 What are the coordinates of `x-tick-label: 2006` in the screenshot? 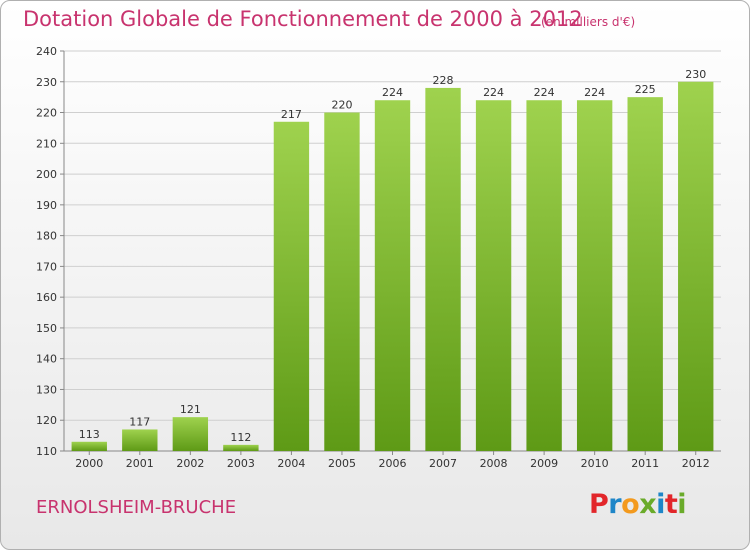 It's located at (393, 463).